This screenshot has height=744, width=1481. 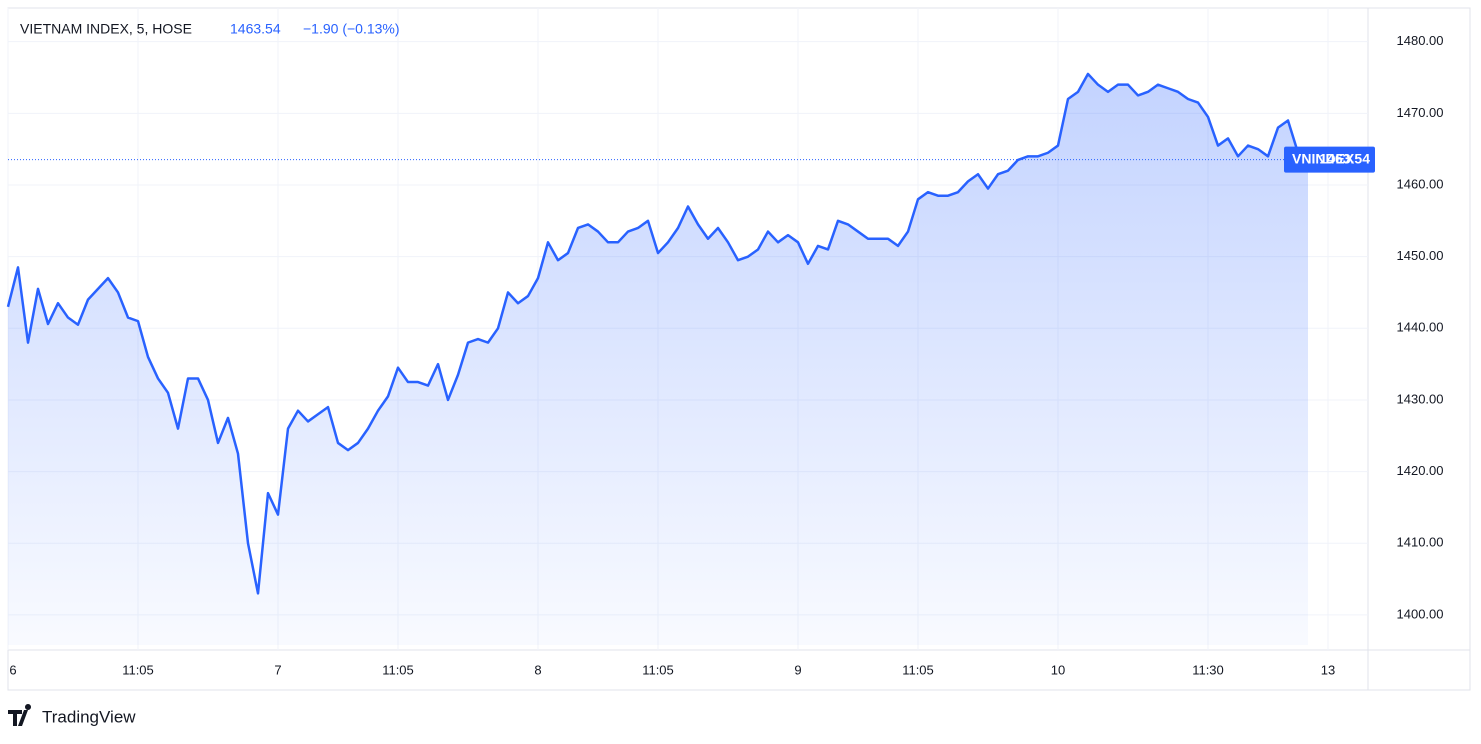 I want to click on x-tick-label: 7, so click(x=277, y=669).